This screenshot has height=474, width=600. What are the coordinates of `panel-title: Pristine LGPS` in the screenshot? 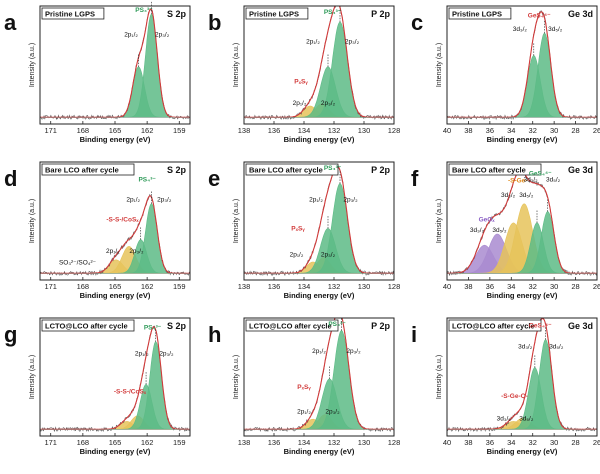 It's located at (277, 13).